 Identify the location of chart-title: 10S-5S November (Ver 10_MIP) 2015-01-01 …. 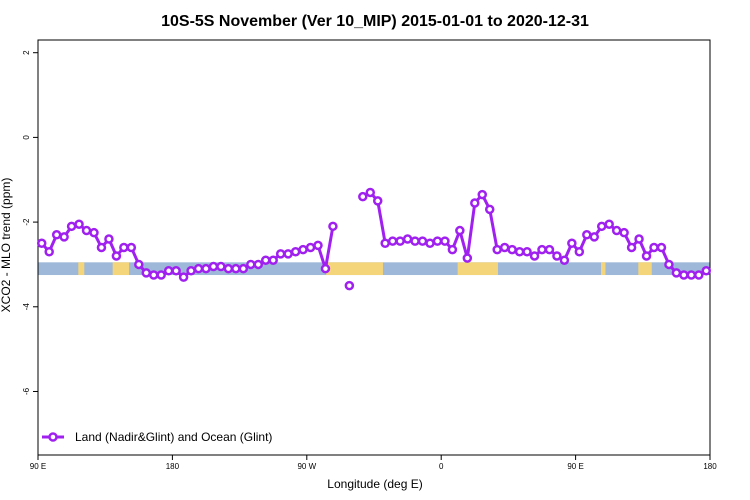
(375, 21).